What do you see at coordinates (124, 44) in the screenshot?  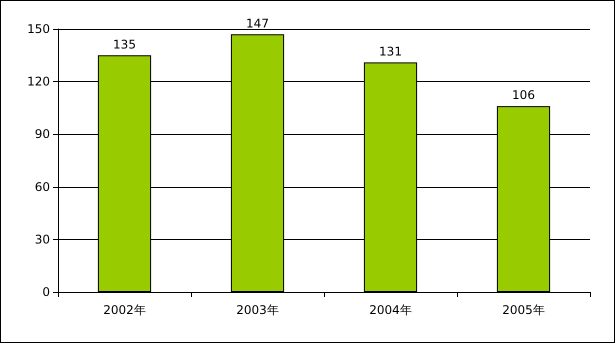 I see `data-label: 135` at bounding box center [124, 44].